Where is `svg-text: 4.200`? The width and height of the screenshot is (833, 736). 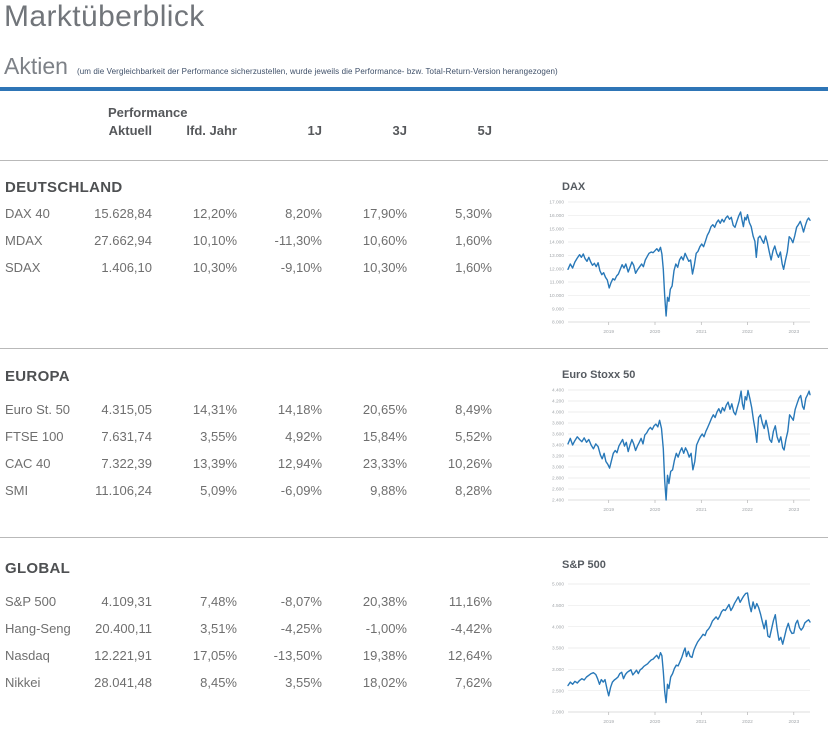 svg-text: 4.200 is located at coordinates (558, 402).